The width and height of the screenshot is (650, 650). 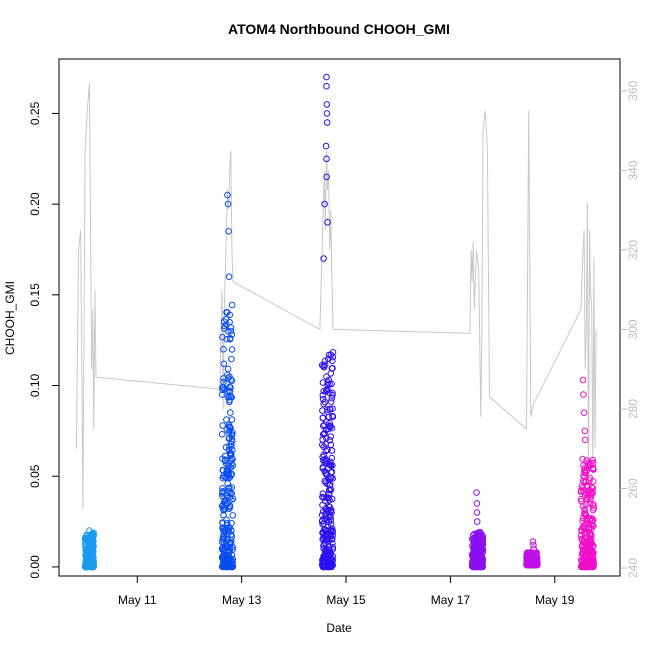 What do you see at coordinates (35, 295) in the screenshot?
I see `y-tick-label: 0.15` at bounding box center [35, 295].